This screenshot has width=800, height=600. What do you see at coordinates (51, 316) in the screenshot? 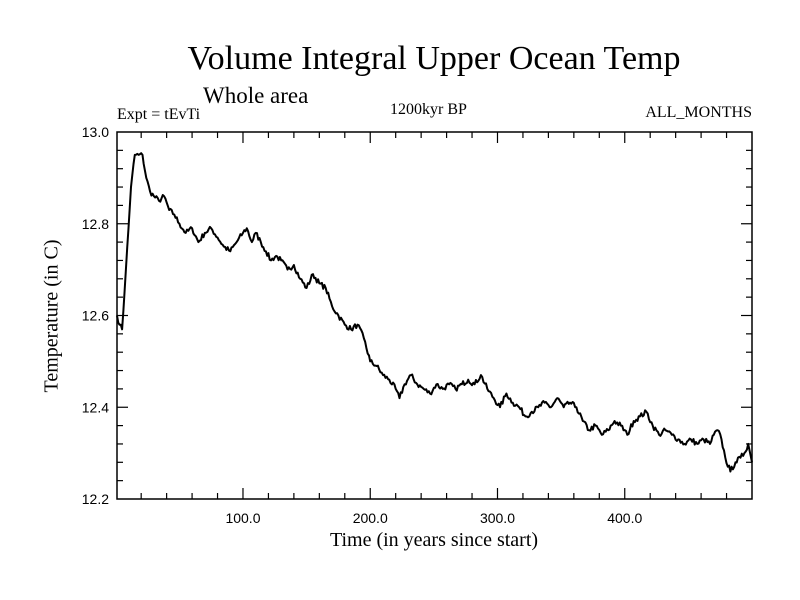
I see `y-axis-label: Temperature (in C)` at bounding box center [51, 316].